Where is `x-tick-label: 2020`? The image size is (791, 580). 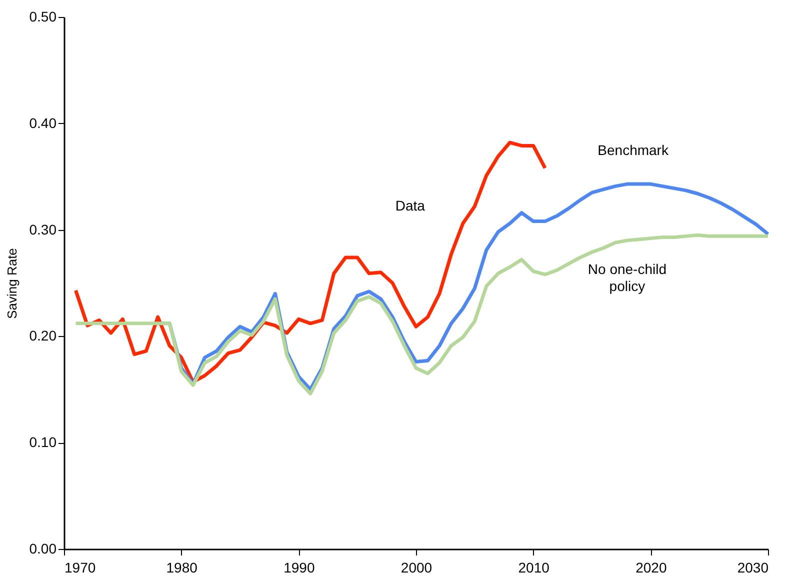 x-tick-label: 2020 is located at coordinates (651, 568).